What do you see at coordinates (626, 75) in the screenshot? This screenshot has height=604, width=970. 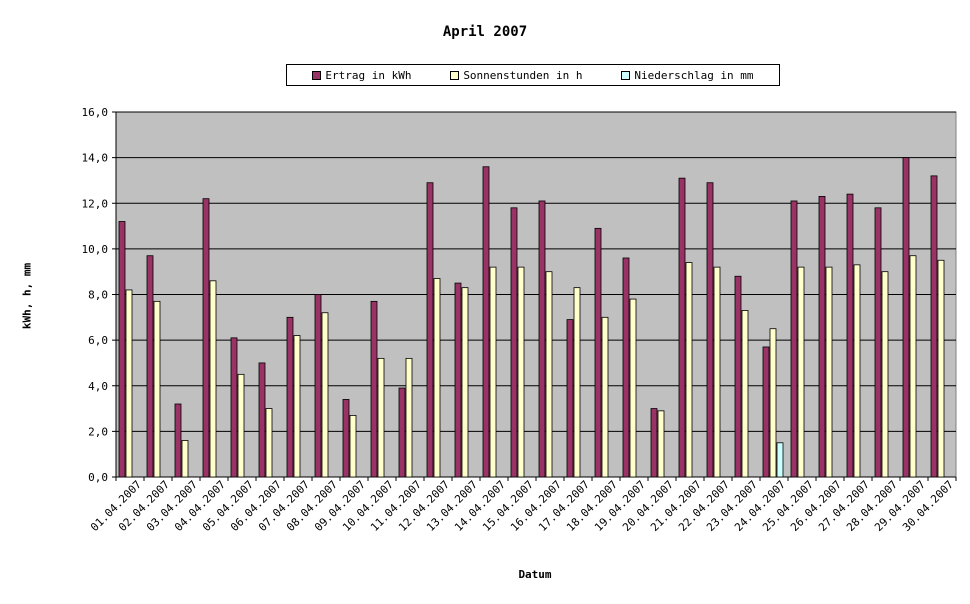 I see `legend-swatch-niederschlag` at bounding box center [626, 75].